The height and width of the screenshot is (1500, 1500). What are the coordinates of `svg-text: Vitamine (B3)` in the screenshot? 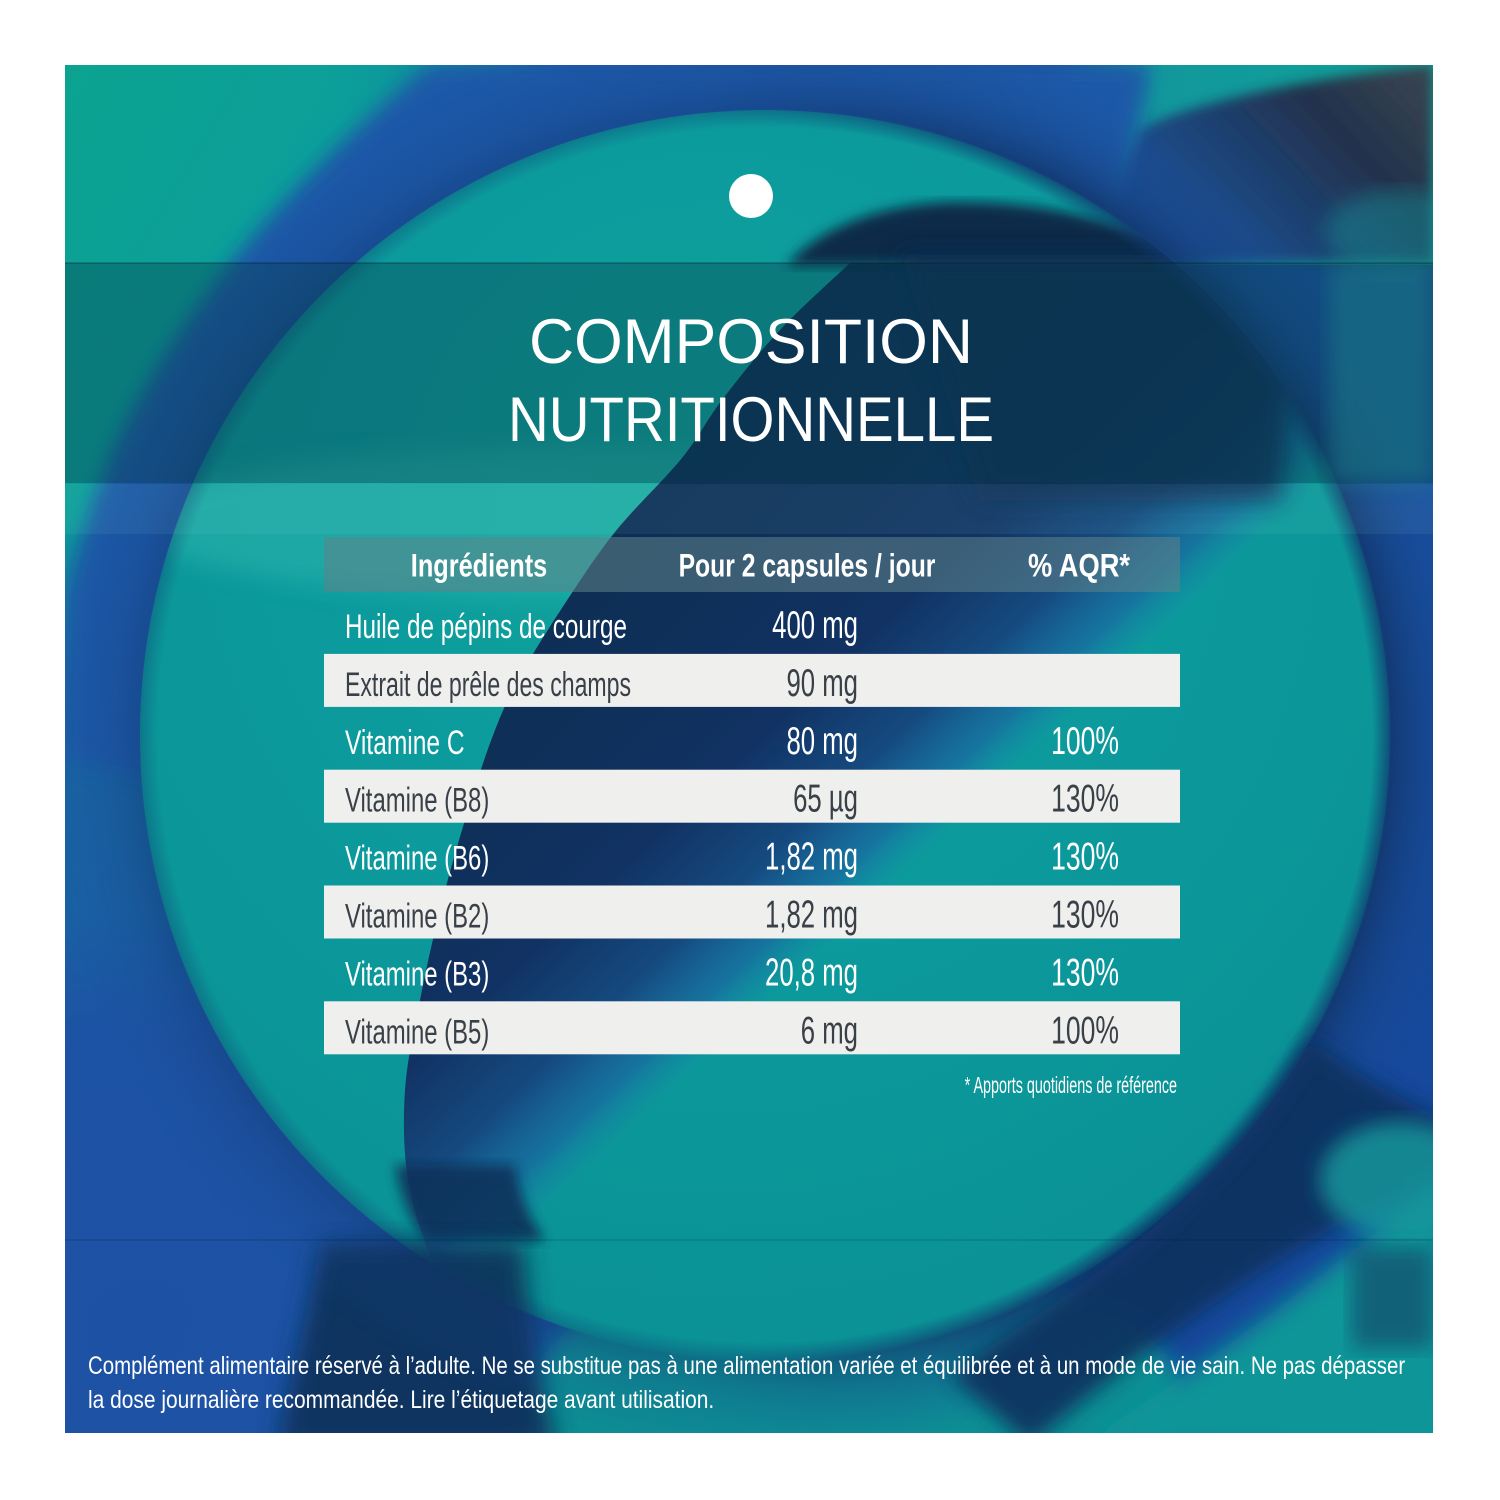 It's located at (417, 974).